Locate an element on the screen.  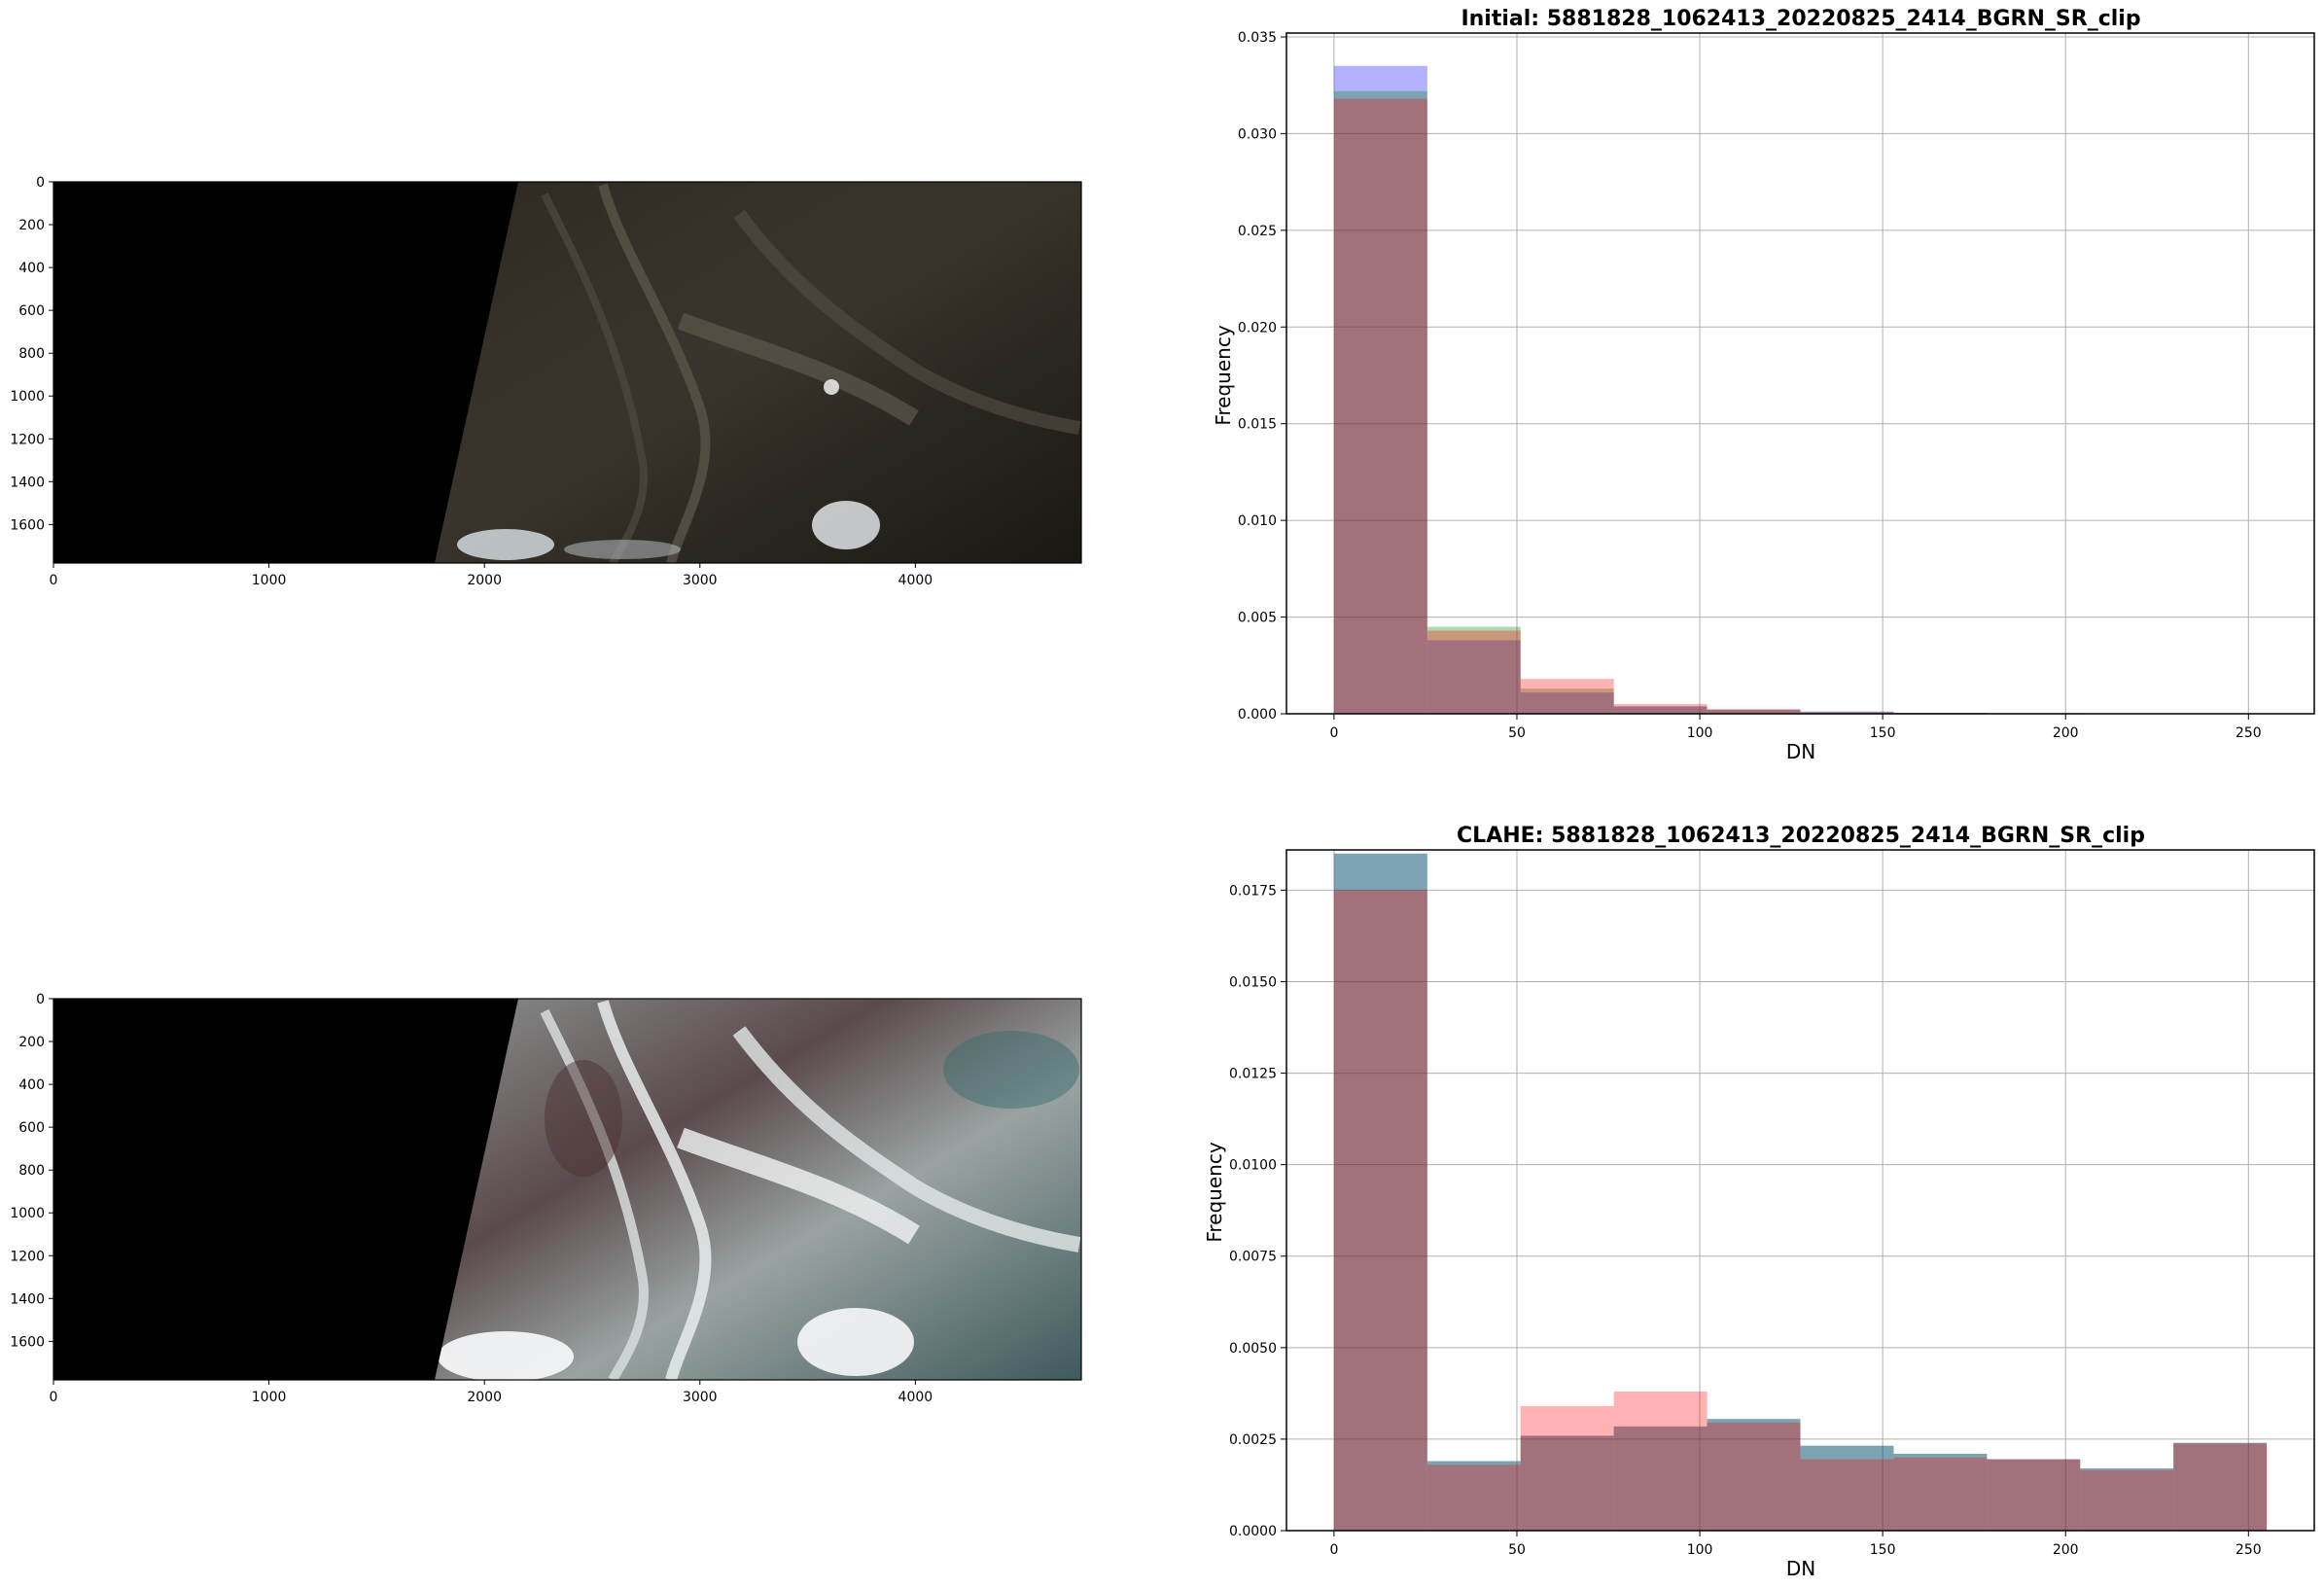
y-tick-label: 0.035 is located at coordinates (1258, 38).